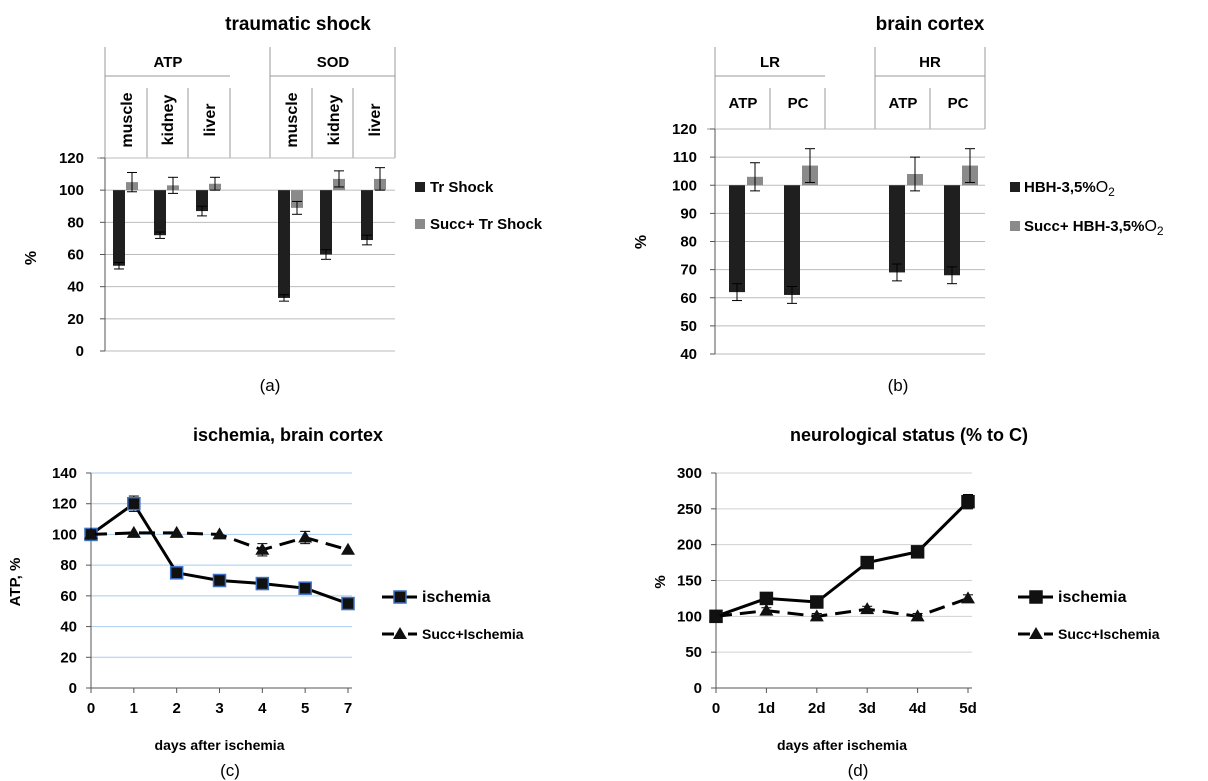 The height and width of the screenshot is (781, 1208). What do you see at coordinates (685, 157) in the screenshot?
I see `y-tick-label: 110` at bounding box center [685, 157].